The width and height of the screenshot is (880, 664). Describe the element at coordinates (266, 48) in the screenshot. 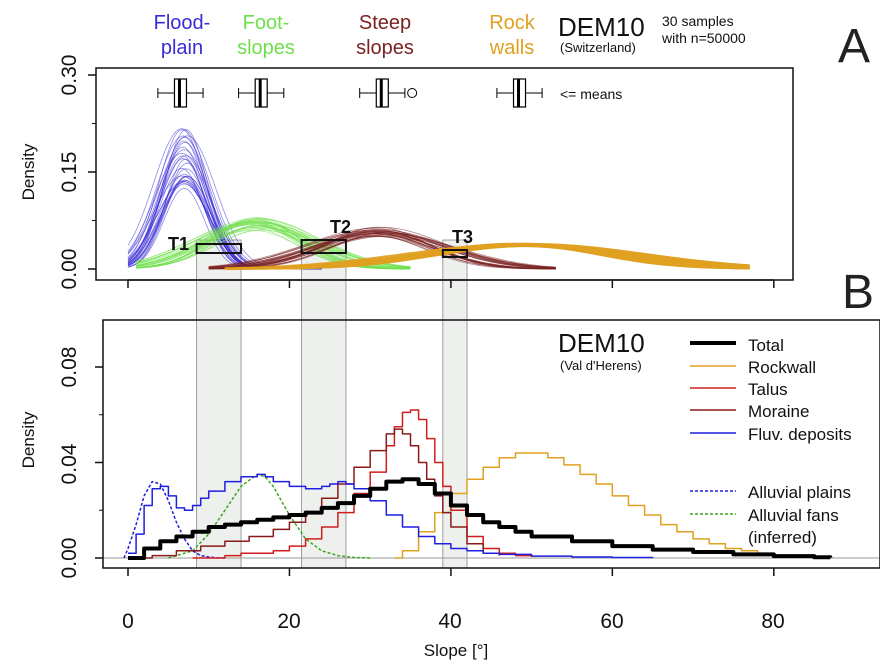

I see `class-label-footslopes-2: slopes` at that location.